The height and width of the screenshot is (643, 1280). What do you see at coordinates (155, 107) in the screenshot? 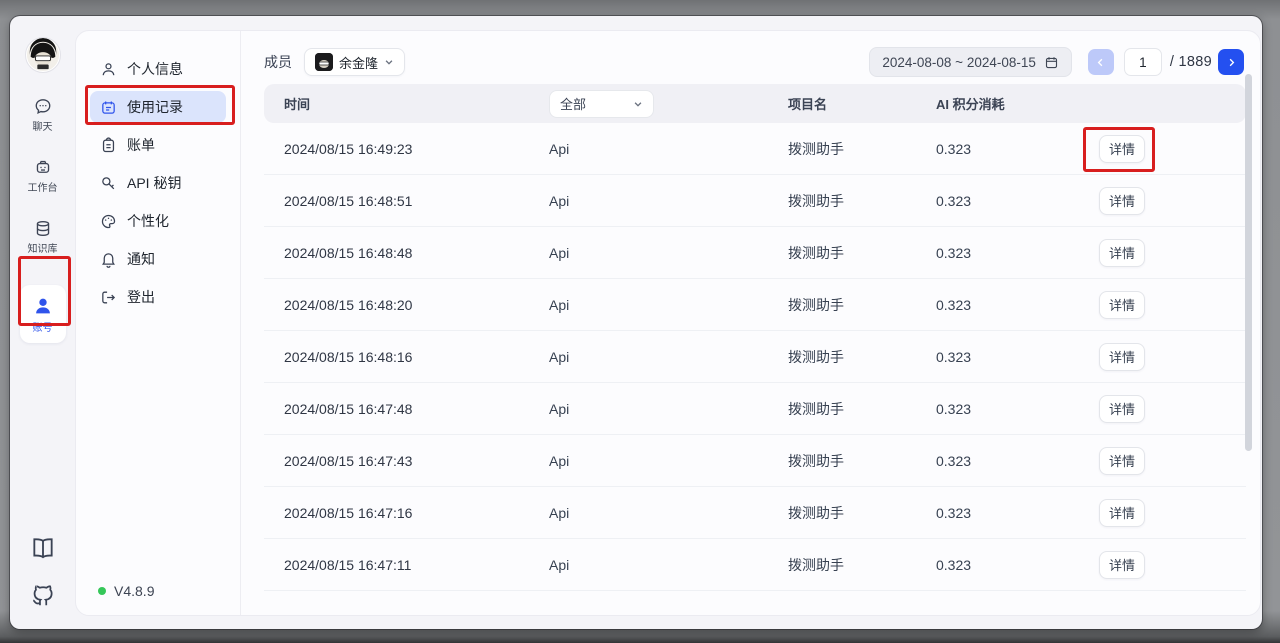
I see `menu-item-label: 使用记录` at bounding box center [155, 107].